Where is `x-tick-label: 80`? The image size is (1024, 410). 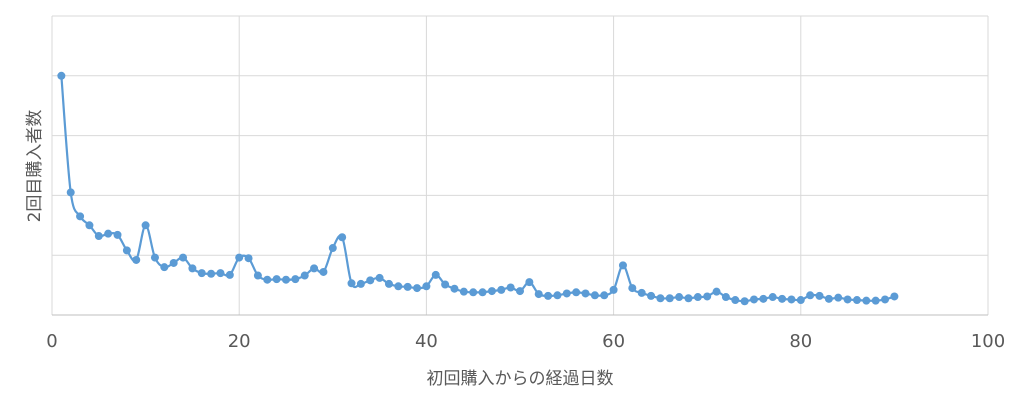
x-tick-label: 80 is located at coordinates (800, 341).